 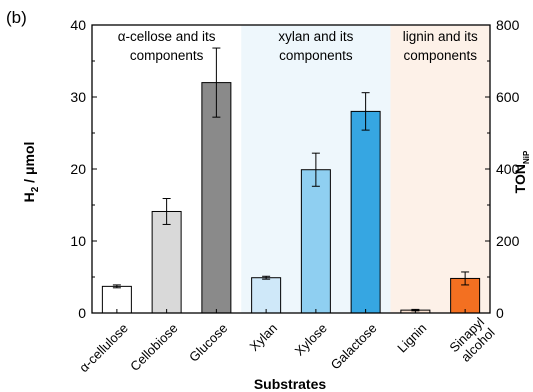 What do you see at coordinates (208, 342) in the screenshot?
I see `x-tick-label-3: Glucose` at bounding box center [208, 342].